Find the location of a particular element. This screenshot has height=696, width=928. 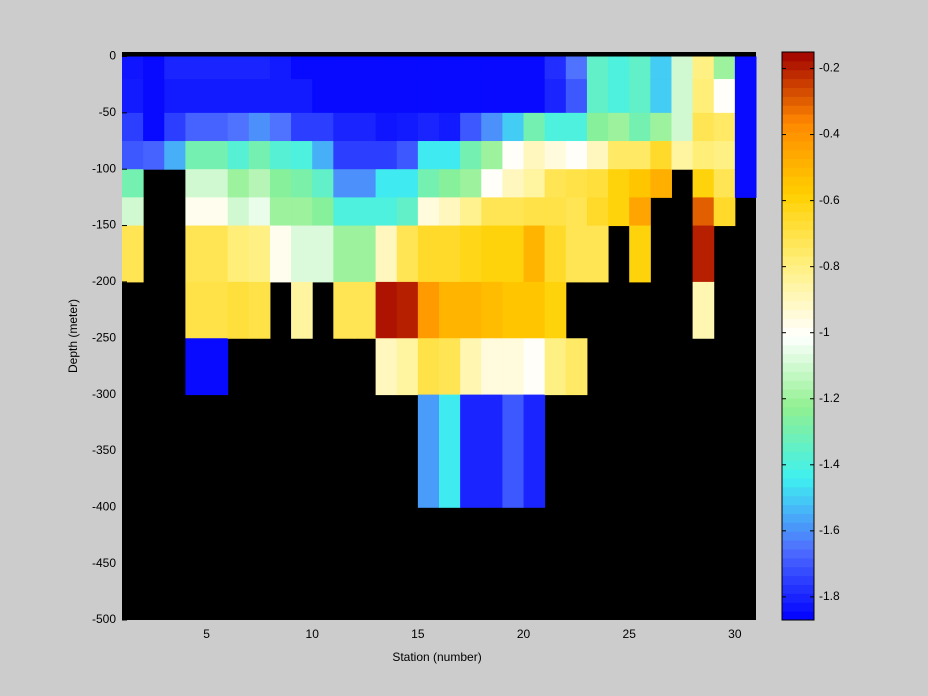

colorbar-tick-label: -1 is located at coordinates (824, 332).